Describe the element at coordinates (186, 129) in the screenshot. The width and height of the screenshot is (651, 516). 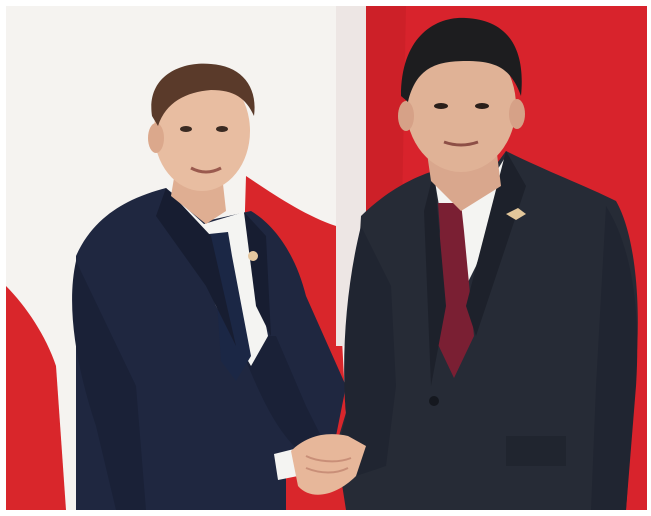
I see `left-eye` at that location.